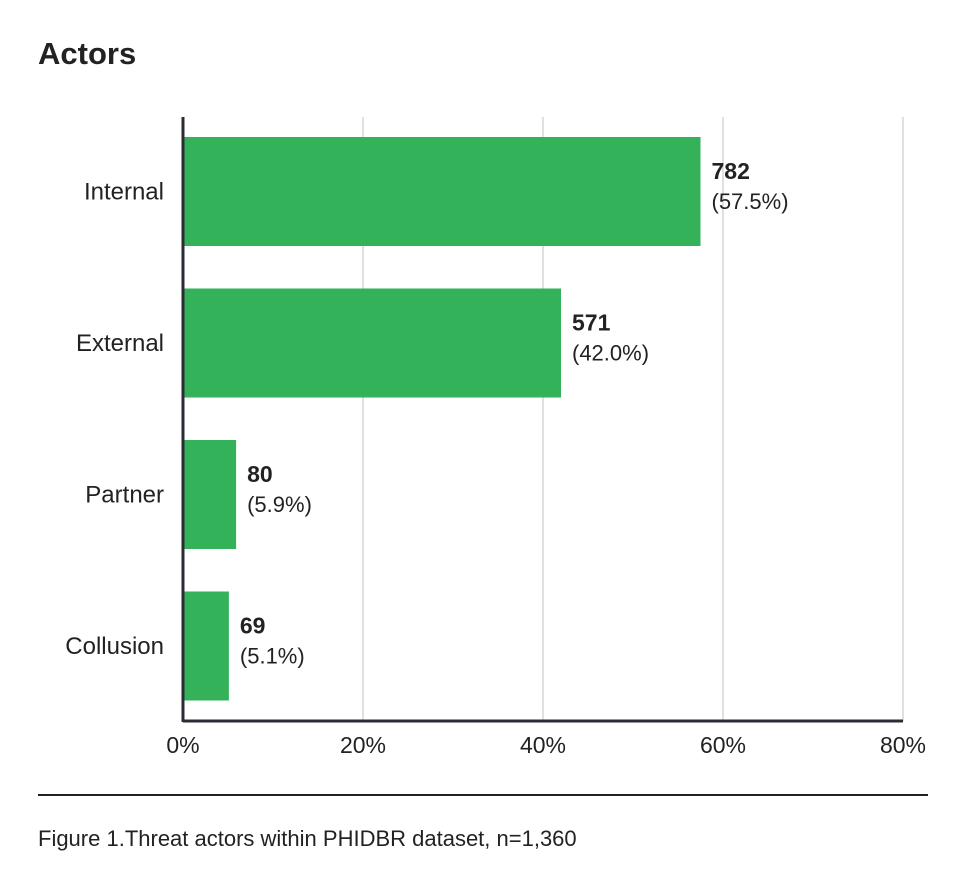 The width and height of the screenshot is (970, 876). What do you see at coordinates (279, 504) in the screenshot?
I see `data-label-percent: (5.9%)` at bounding box center [279, 504].